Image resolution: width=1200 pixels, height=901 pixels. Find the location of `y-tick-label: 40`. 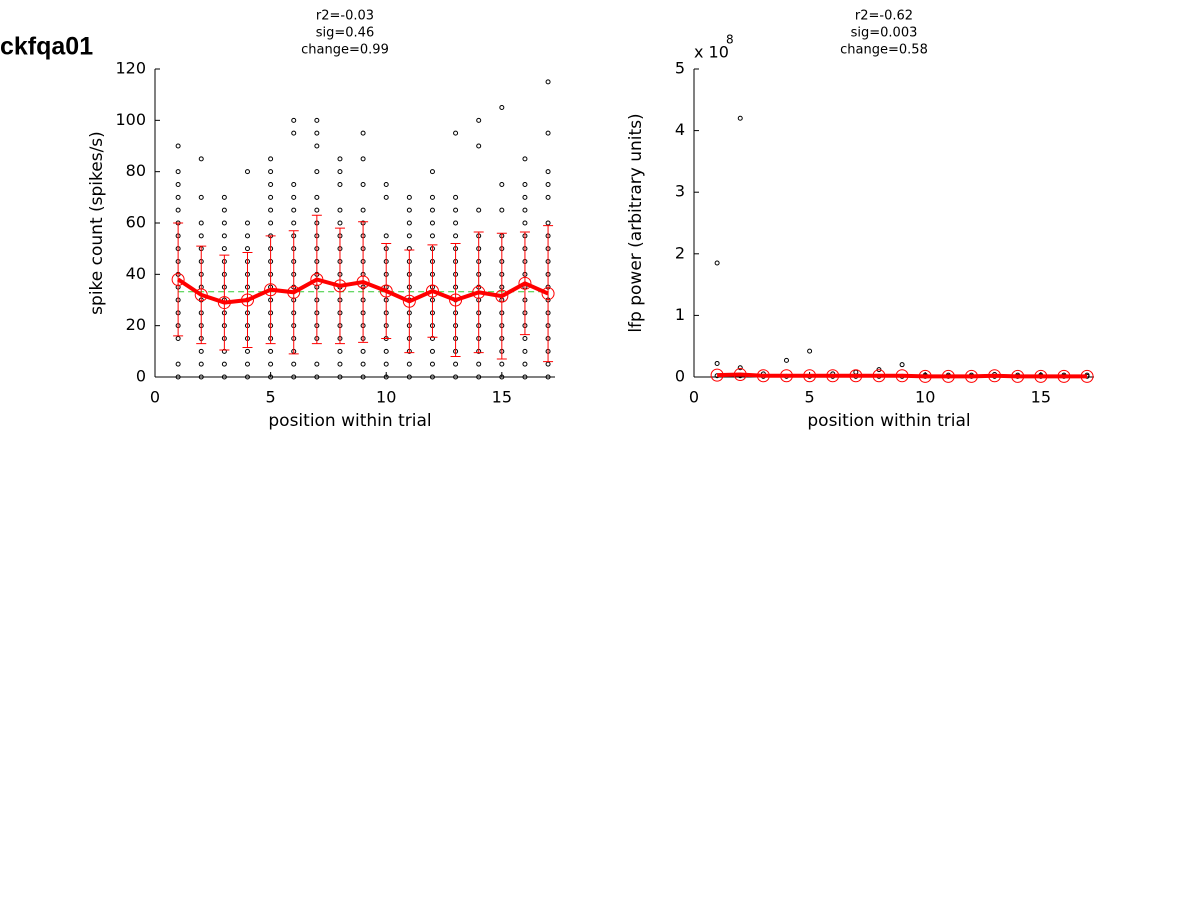

y-tick-label: 40 is located at coordinates (136, 273).